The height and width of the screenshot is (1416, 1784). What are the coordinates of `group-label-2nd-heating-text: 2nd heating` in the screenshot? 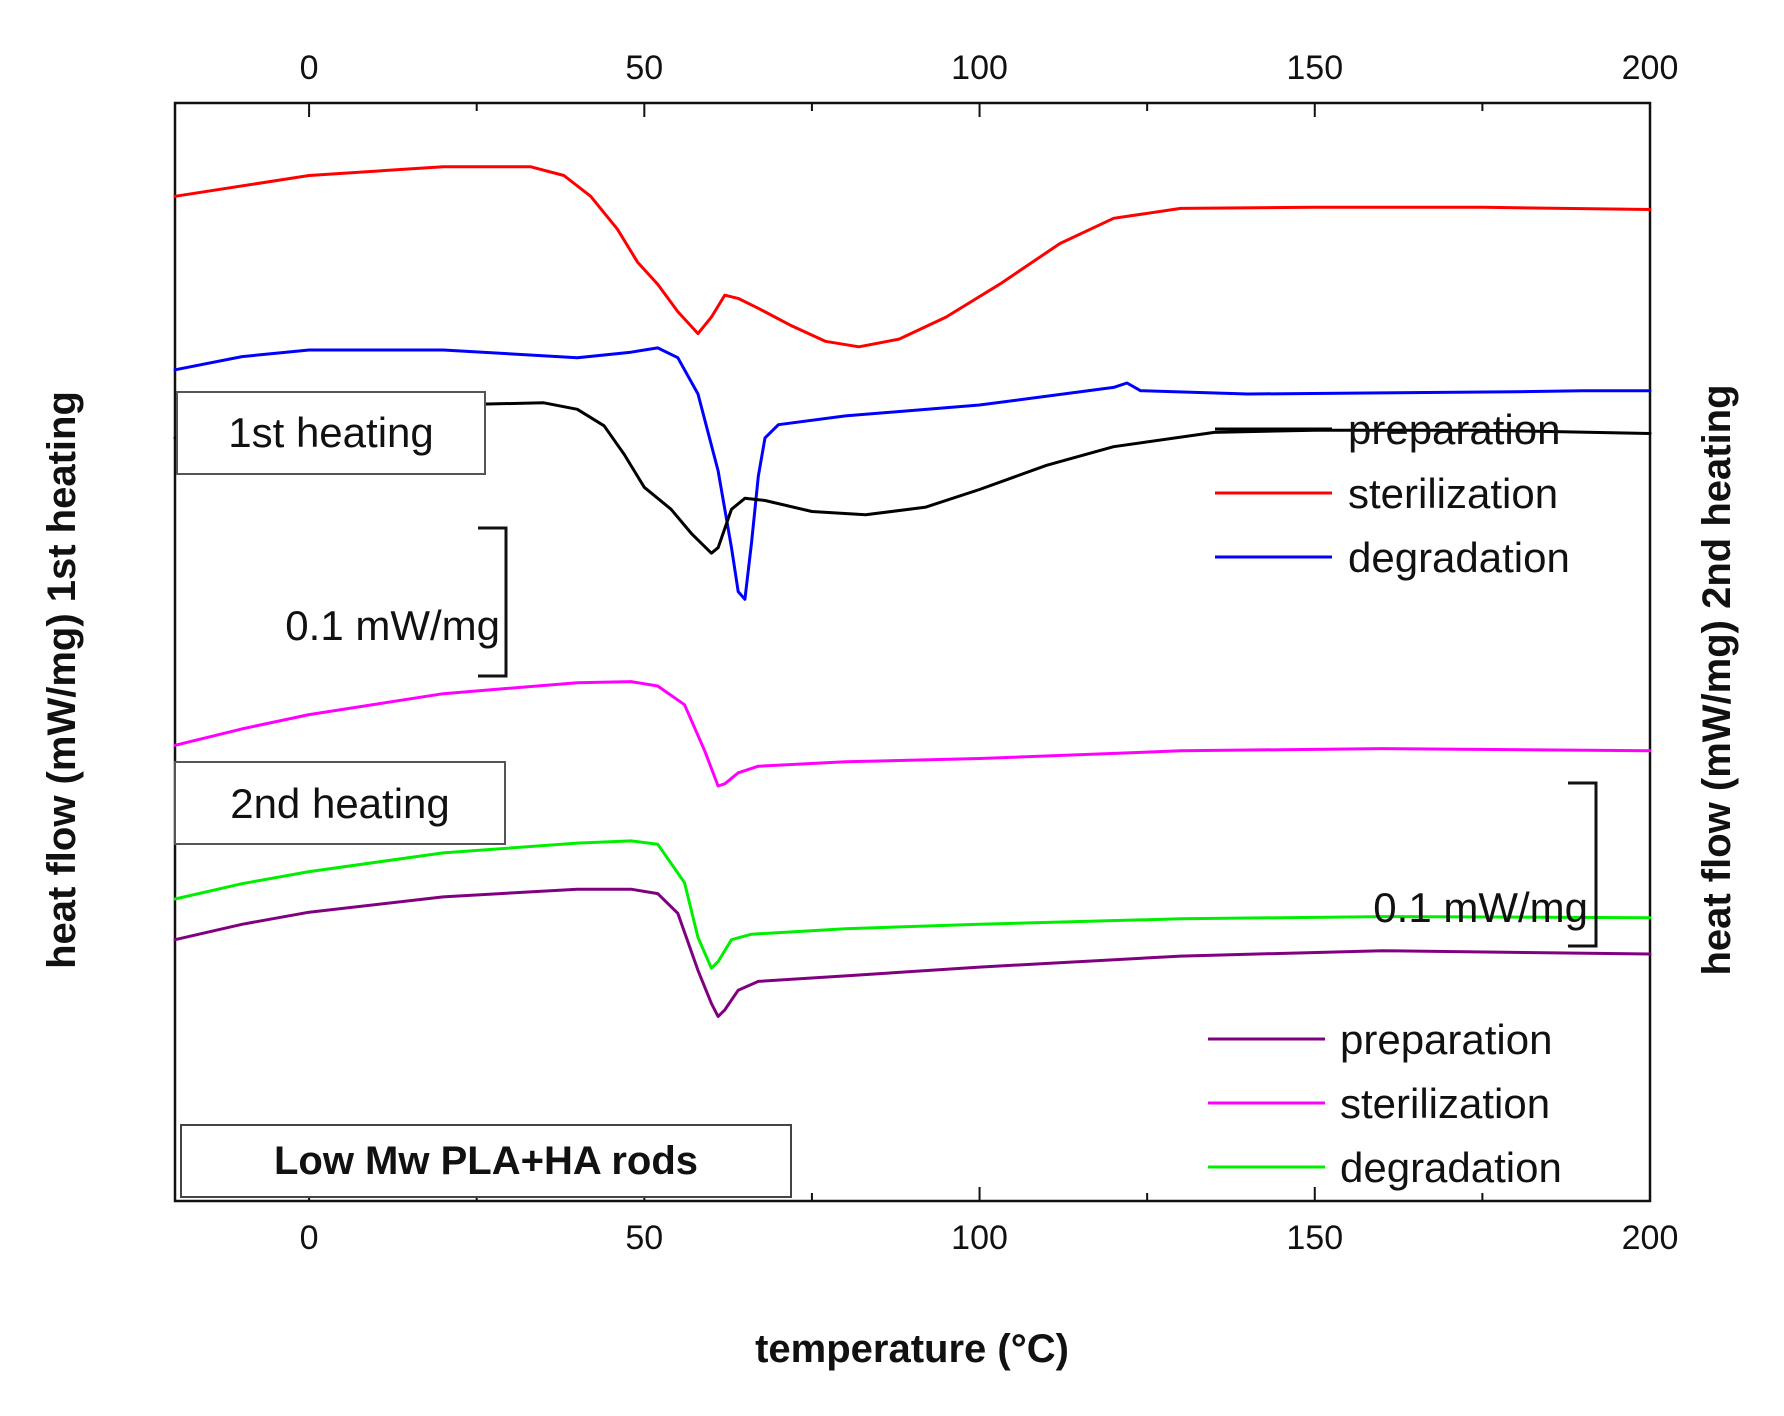 It's located at (340, 803).